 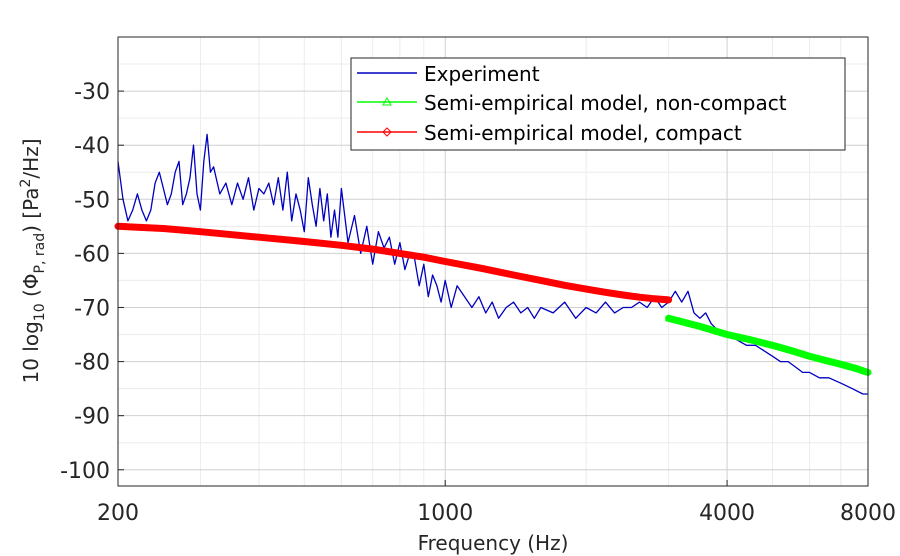 I want to click on y-tick-label: -80, so click(x=92, y=363).